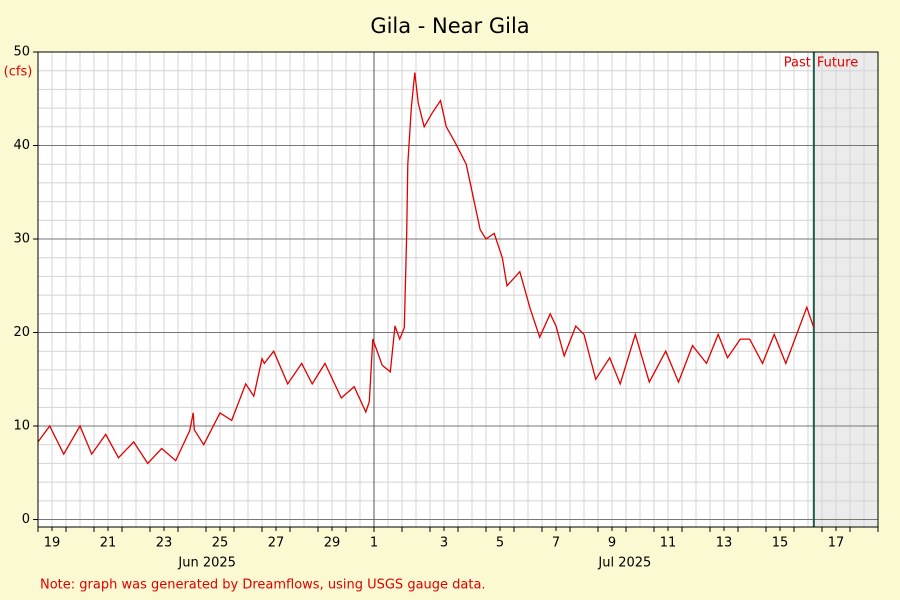  Describe the element at coordinates (724, 543) in the screenshot. I see `x-tick-label: 13` at that location.